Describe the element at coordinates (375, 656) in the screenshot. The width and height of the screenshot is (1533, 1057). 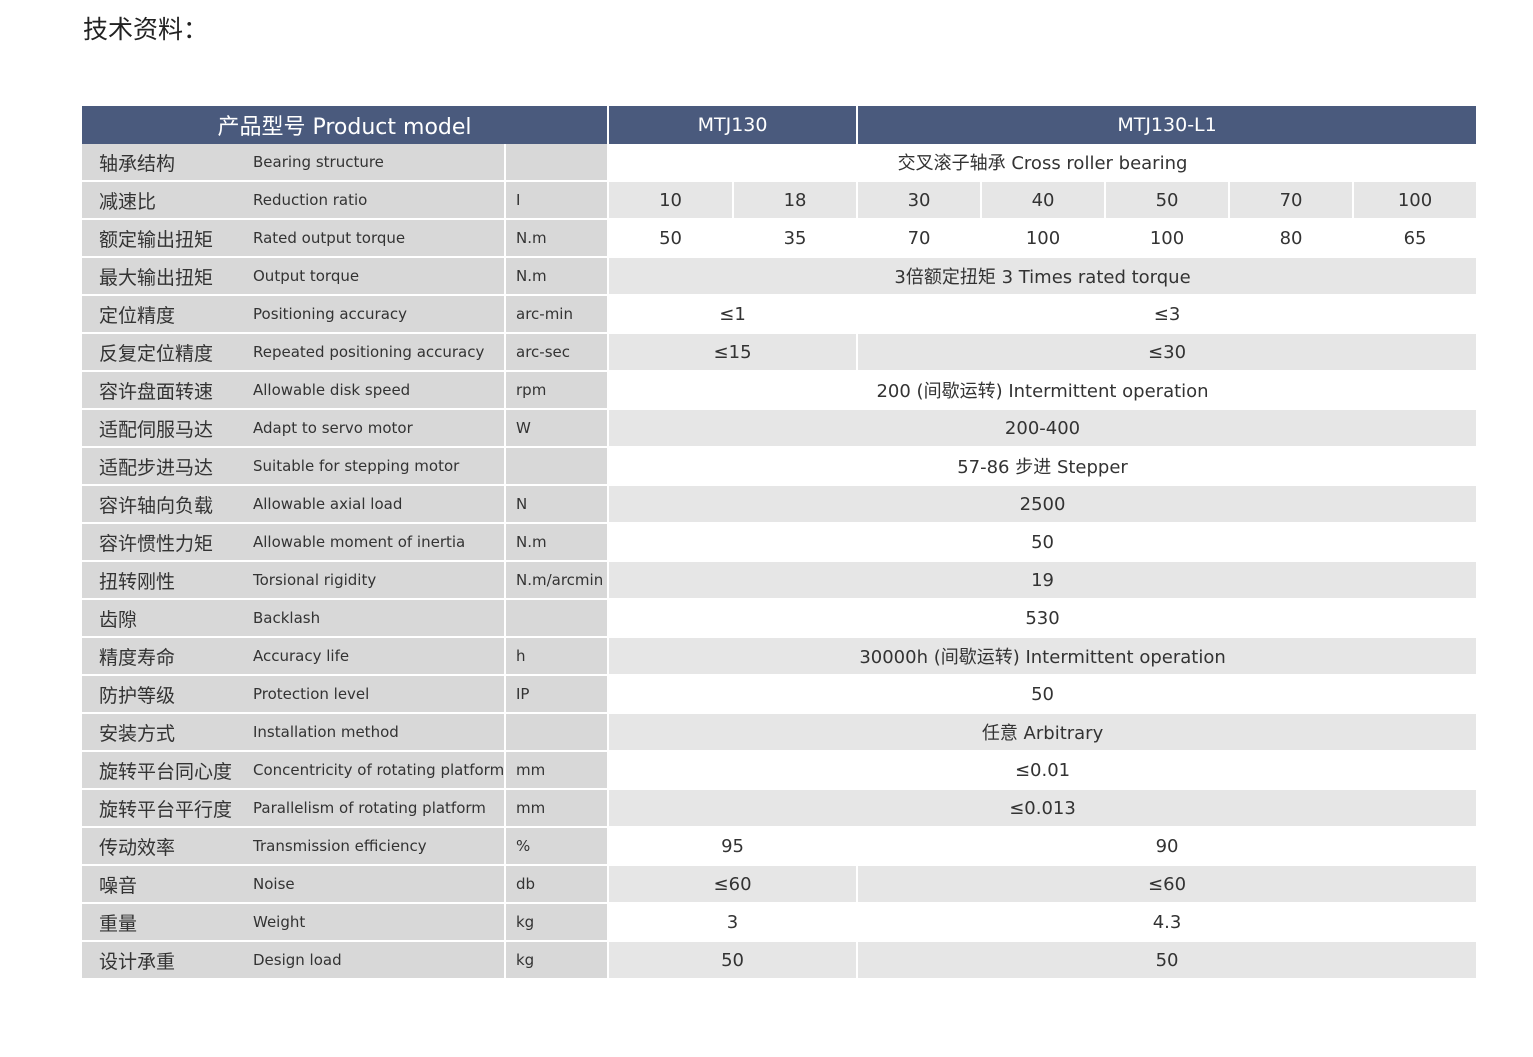
I see `spec-label-en: Accuracy life` at that location.